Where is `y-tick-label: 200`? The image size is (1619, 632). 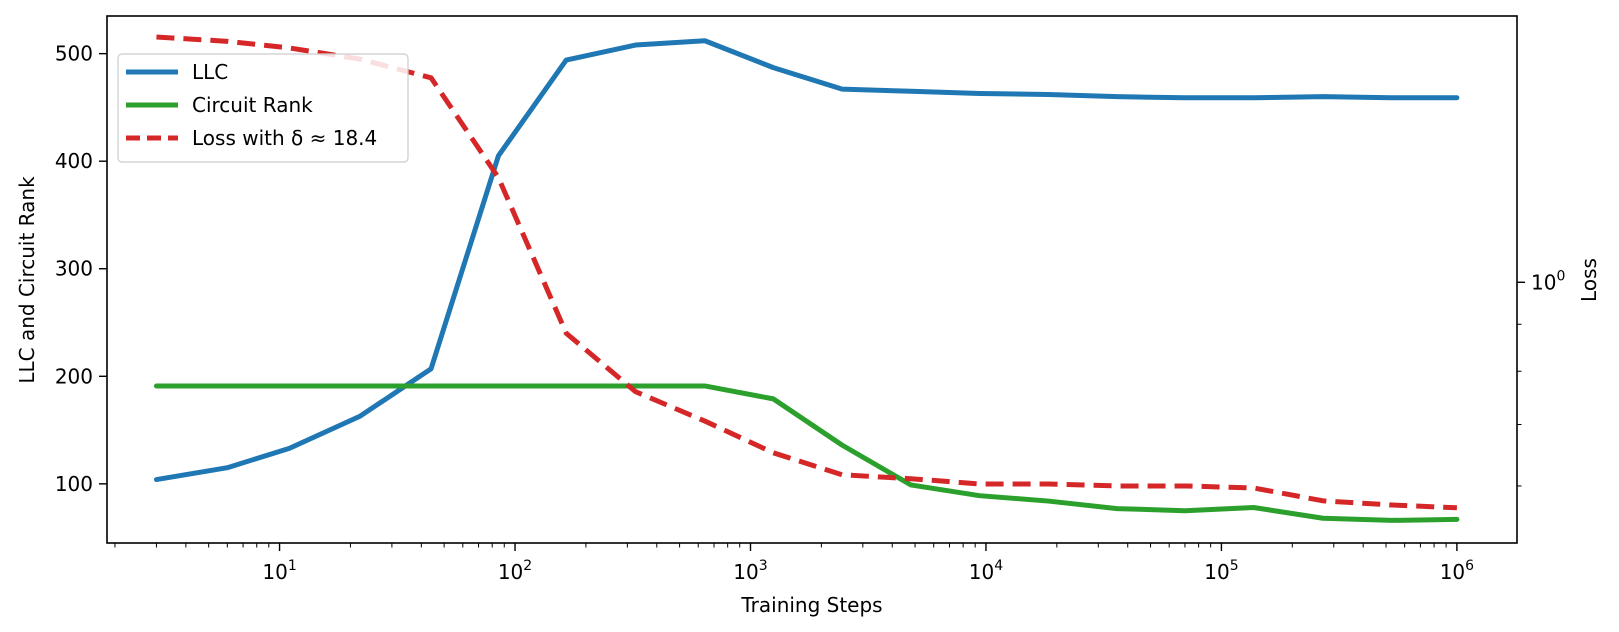
y-tick-label: 200 is located at coordinates (74, 376).